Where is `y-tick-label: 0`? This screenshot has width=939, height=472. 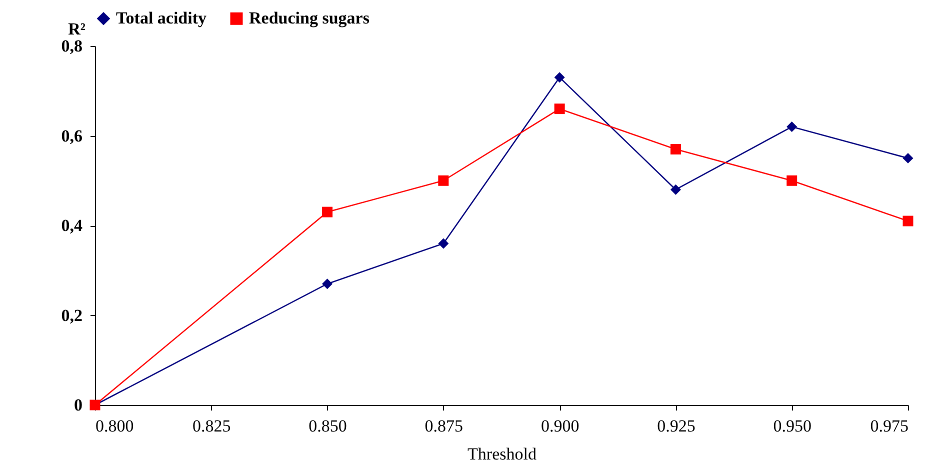 y-tick-label: 0 is located at coordinates (78, 405).